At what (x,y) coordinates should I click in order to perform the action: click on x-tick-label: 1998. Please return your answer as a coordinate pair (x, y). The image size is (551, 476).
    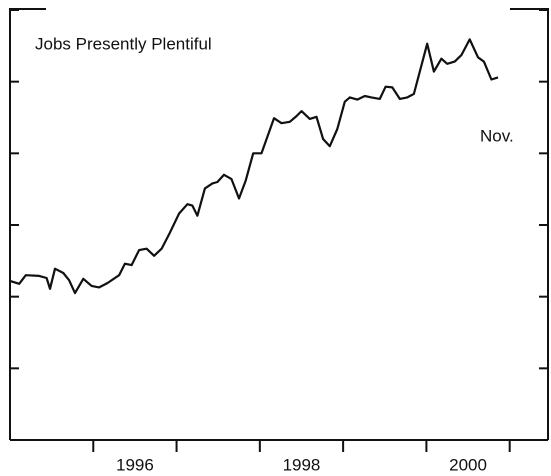
    Looking at the image, I should click on (302, 464).